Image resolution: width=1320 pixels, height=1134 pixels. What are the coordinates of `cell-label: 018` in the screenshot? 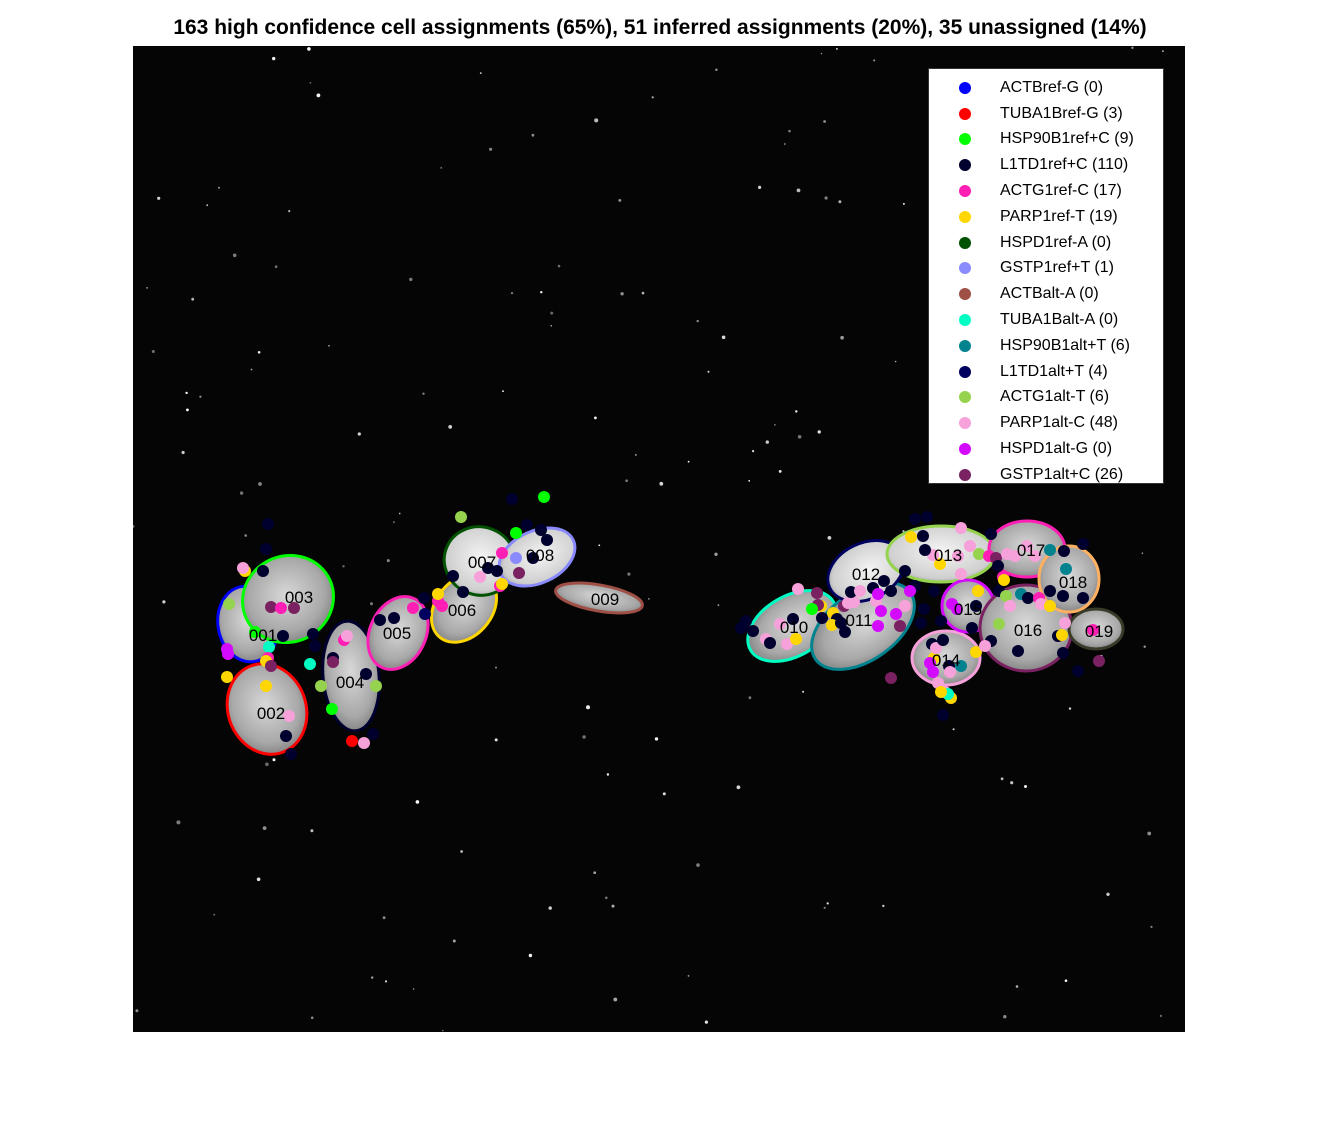 It's located at (1073, 582).